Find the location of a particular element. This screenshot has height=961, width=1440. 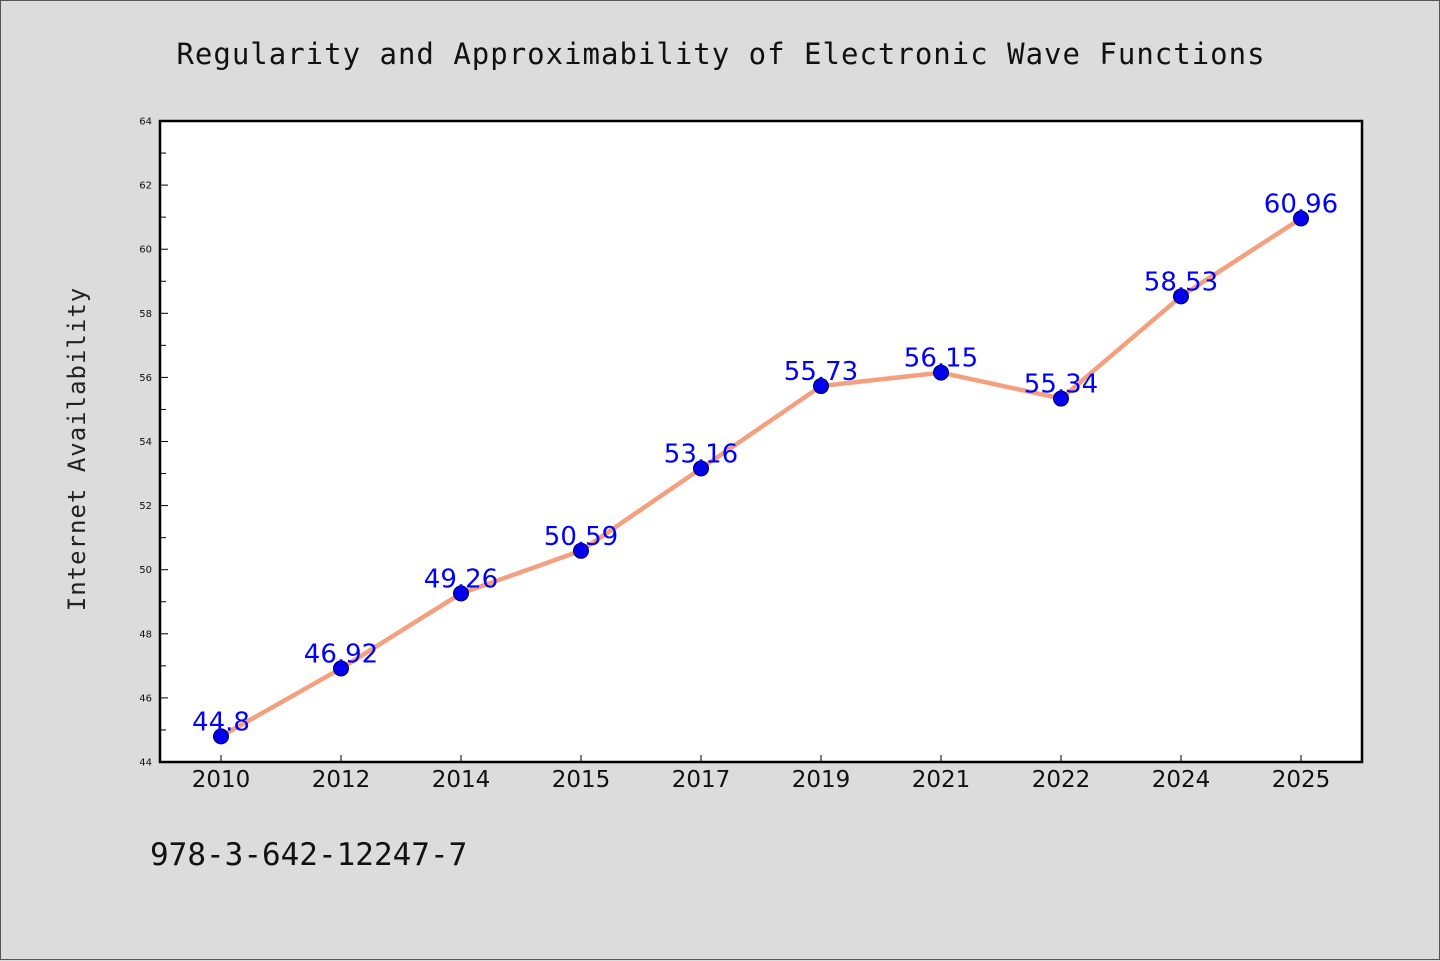

data-point-label: 55.34 is located at coordinates (1061, 385).